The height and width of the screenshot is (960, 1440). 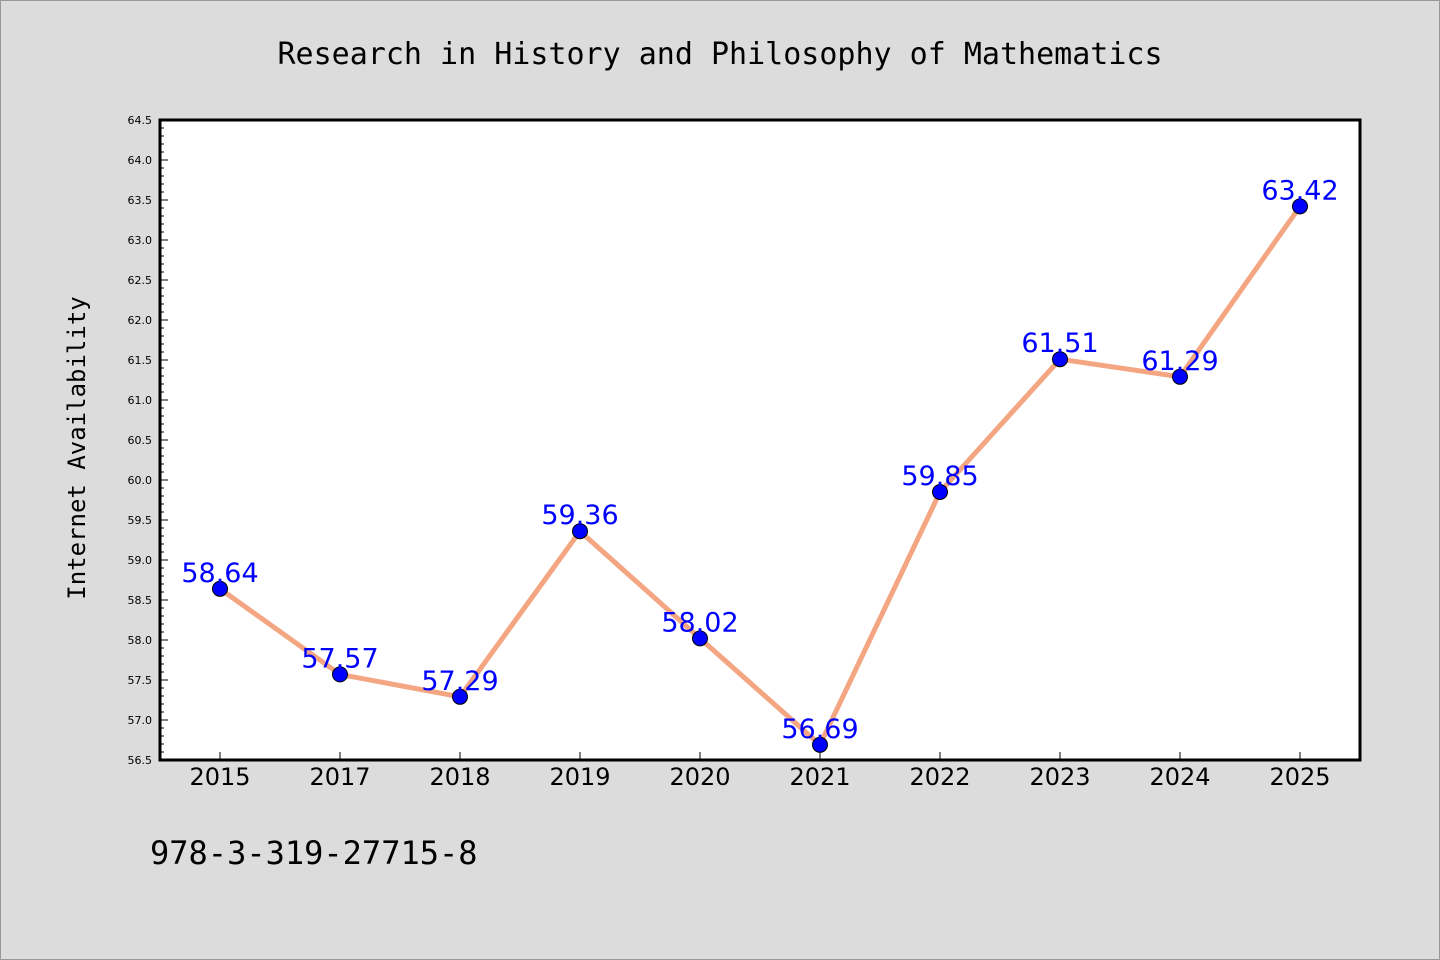 What do you see at coordinates (579, 515) in the screenshot?
I see `data-label: 59.36` at bounding box center [579, 515].